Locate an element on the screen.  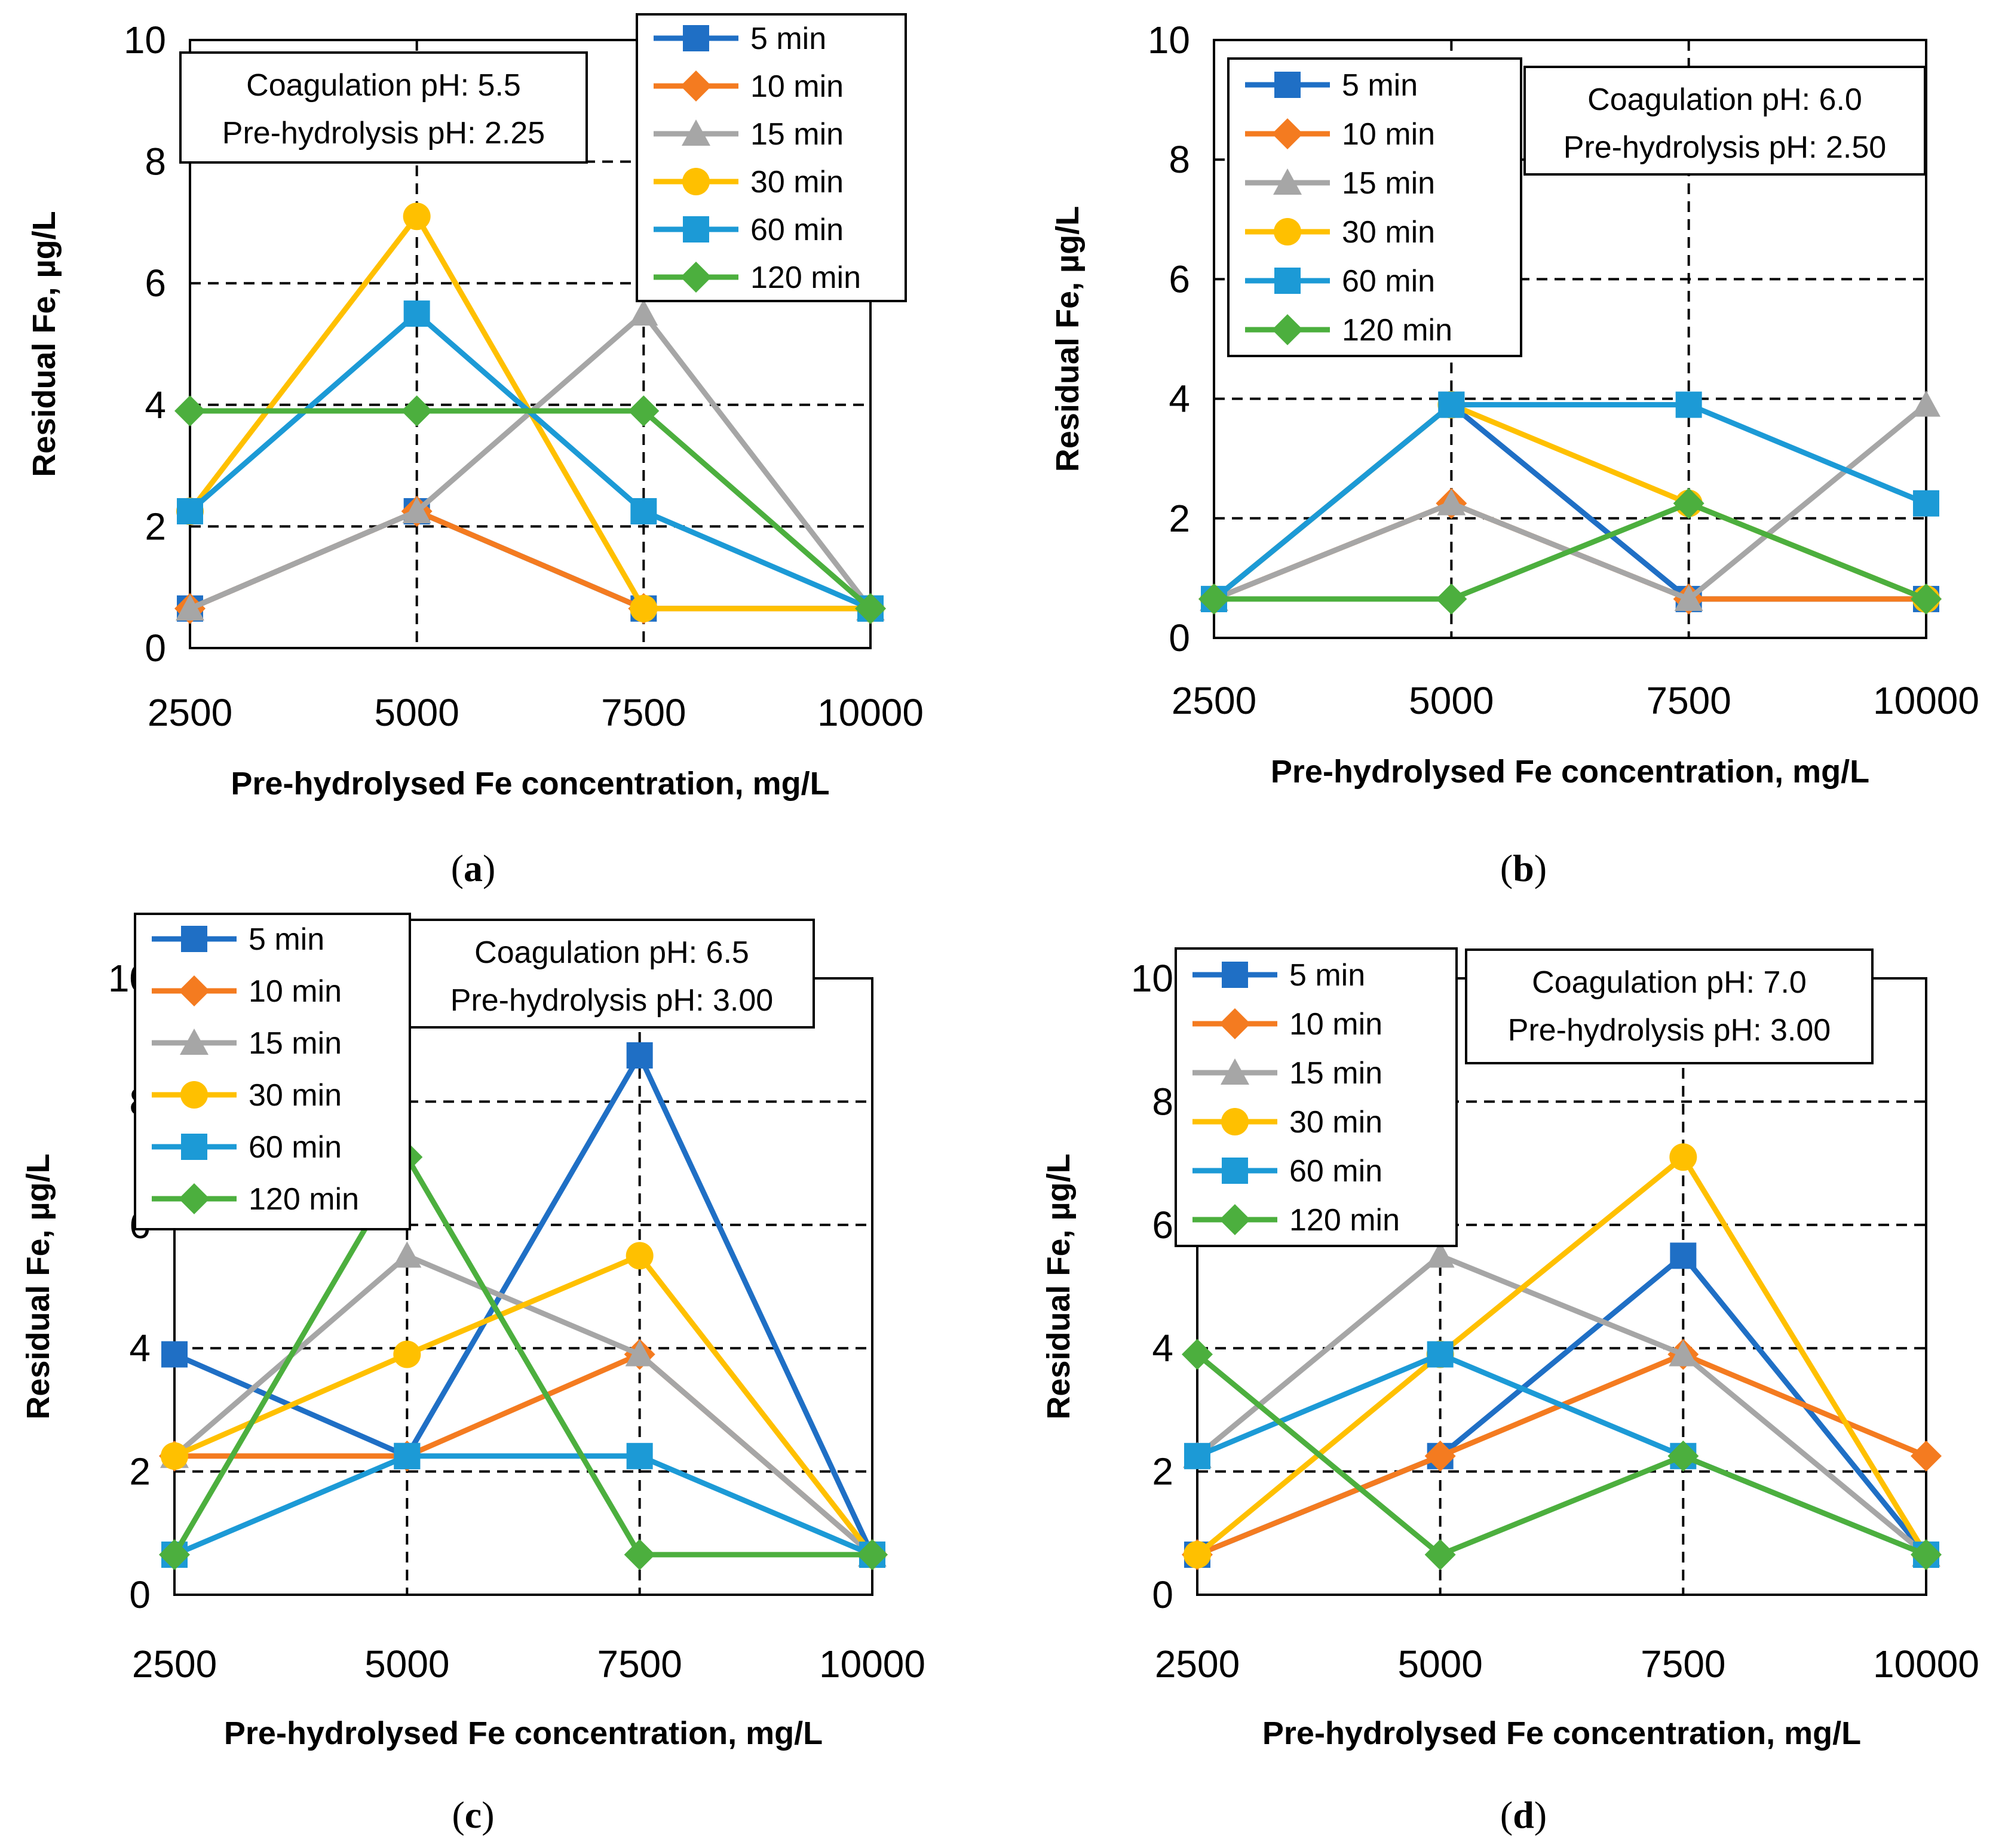
legend-label: 30 min is located at coordinates (1336, 1122).